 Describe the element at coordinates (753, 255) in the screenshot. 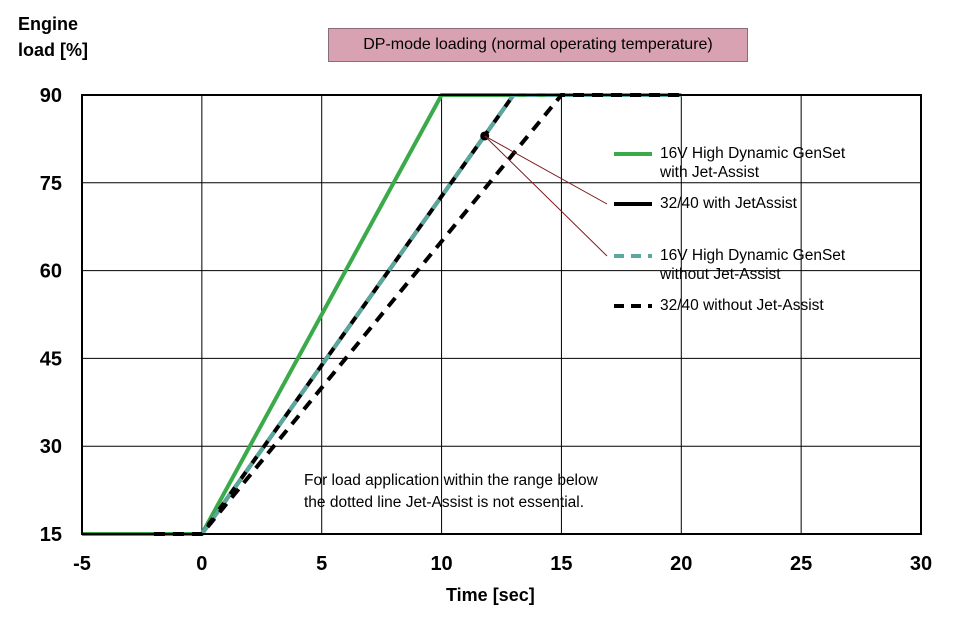

I see `legend-label-3-line-1: 16V High Dynamic GenSet` at that location.